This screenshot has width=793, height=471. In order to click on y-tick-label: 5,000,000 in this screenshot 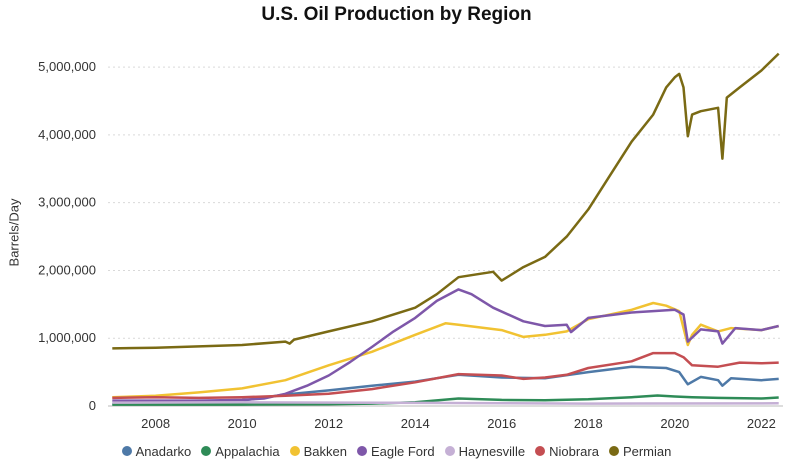, I will do `click(67, 66)`.